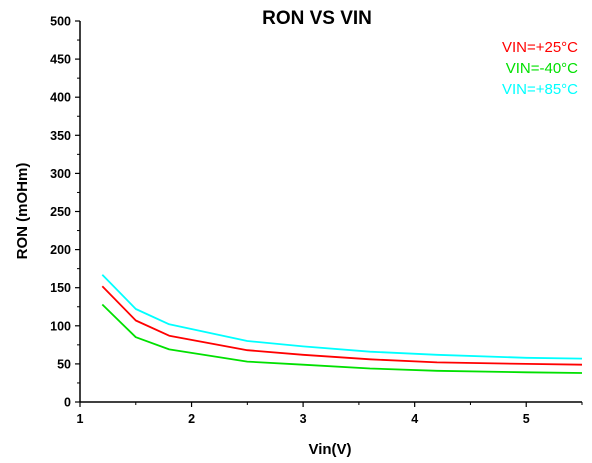 This screenshot has width=592, height=463. What do you see at coordinates (60, 326) in the screenshot?
I see `y-tick-label: 100` at bounding box center [60, 326].